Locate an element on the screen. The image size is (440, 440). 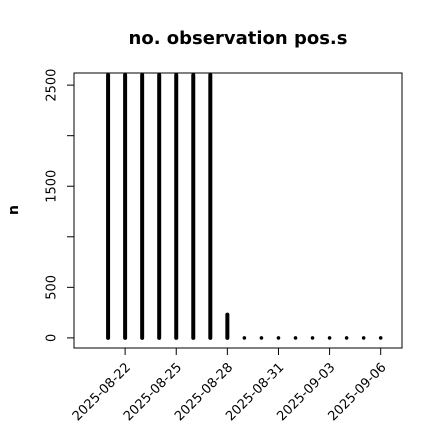
y-axis-label: n is located at coordinates (14, 210).